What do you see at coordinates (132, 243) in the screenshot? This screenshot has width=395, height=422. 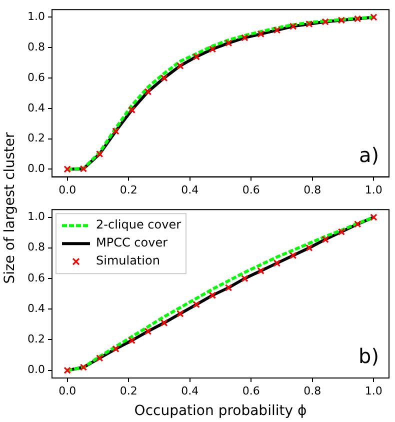 I see `legend-label: MPCC cover` at bounding box center [132, 243].